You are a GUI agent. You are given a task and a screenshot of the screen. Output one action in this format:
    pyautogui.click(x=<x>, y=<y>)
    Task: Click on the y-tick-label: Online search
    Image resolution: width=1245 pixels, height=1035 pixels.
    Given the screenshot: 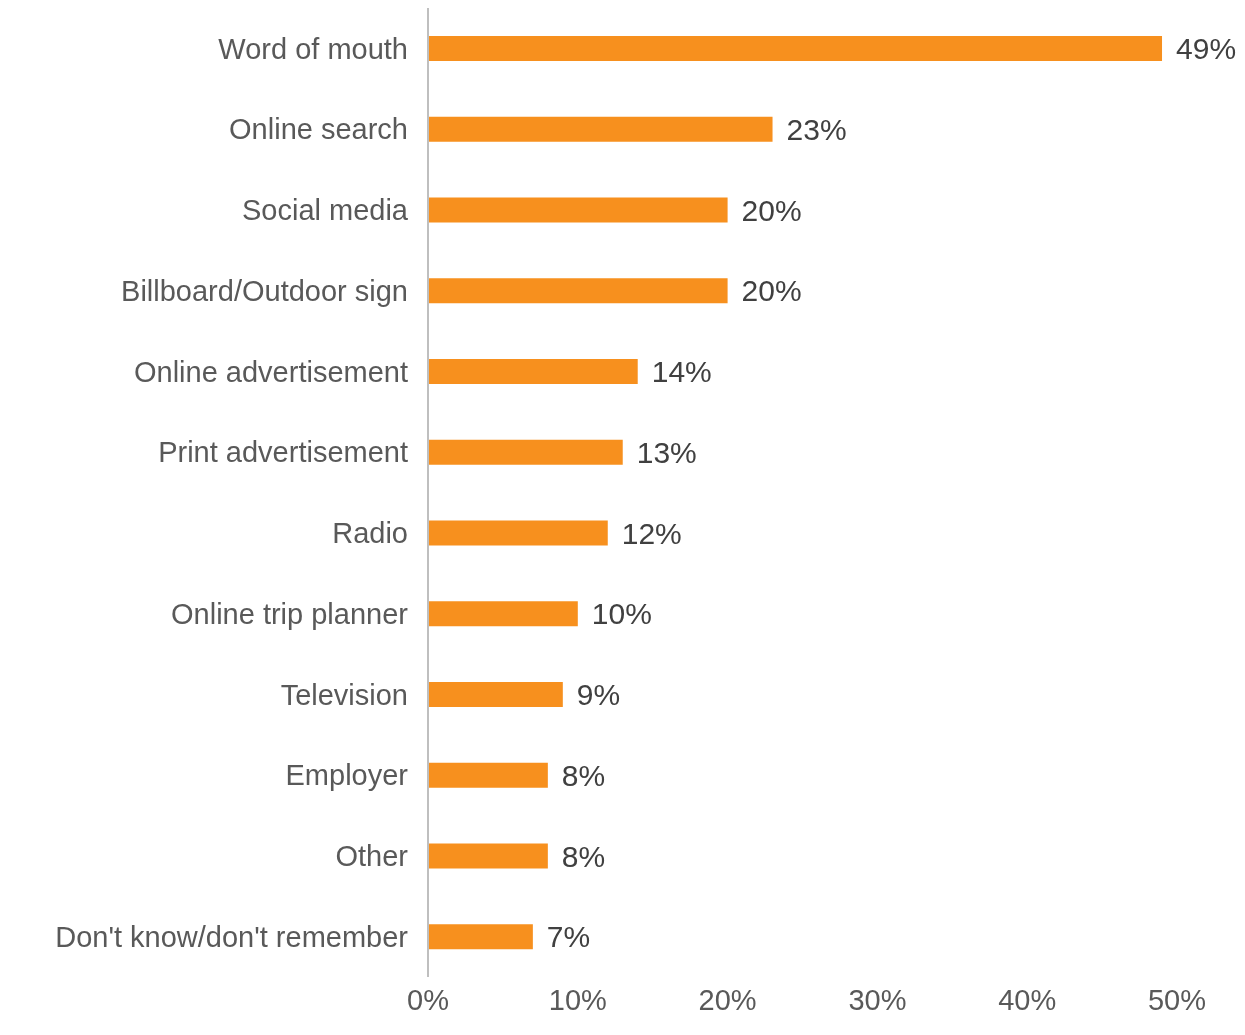 What is the action you would take?
    pyautogui.click(x=318, y=129)
    